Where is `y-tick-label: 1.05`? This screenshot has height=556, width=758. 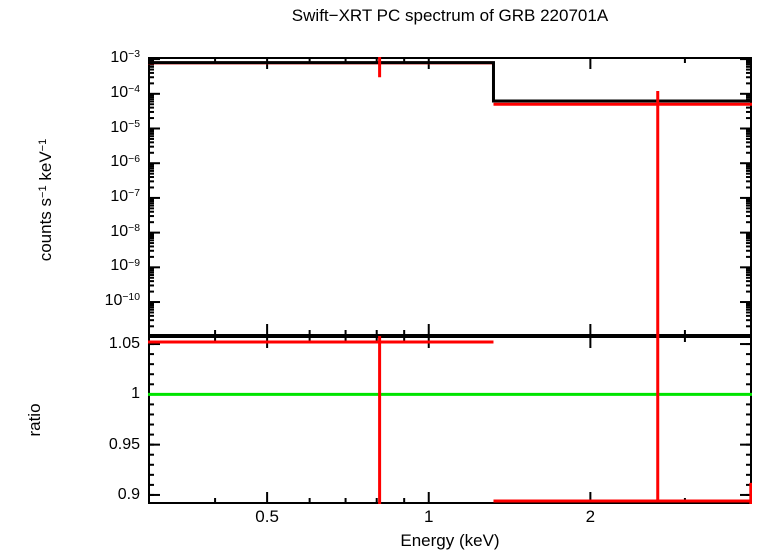
y-tick-label: 1.05 is located at coordinates (124, 344).